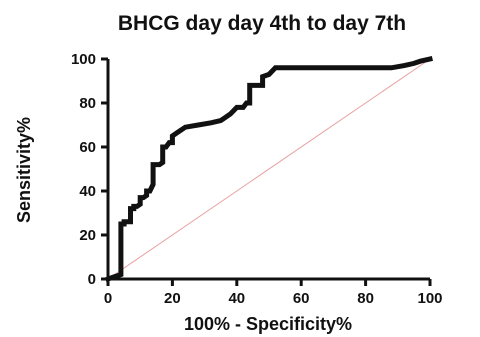 The image size is (480, 337). Describe the element at coordinates (92, 279) in the screenshot. I see `y-tick-label: 0` at that location.